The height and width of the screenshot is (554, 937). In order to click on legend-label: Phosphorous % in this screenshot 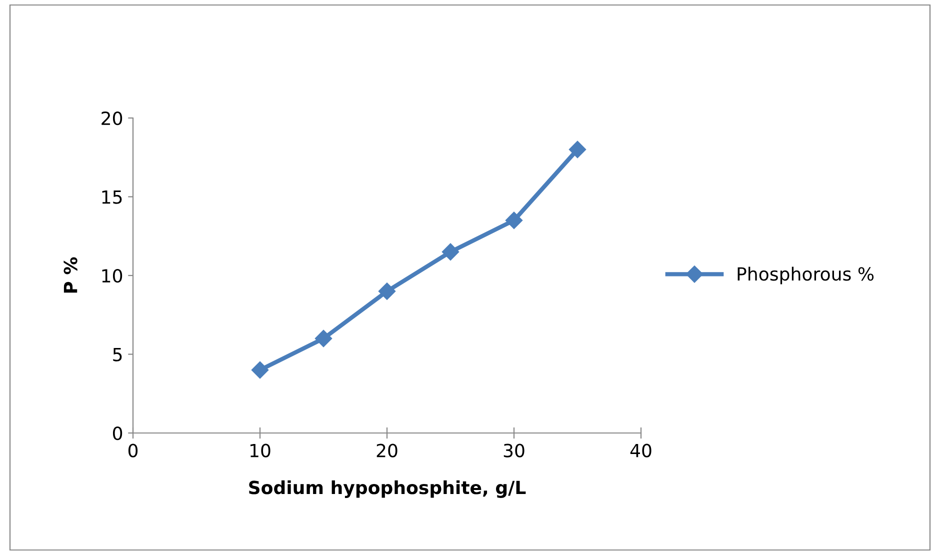, I will do `click(806, 275)`.